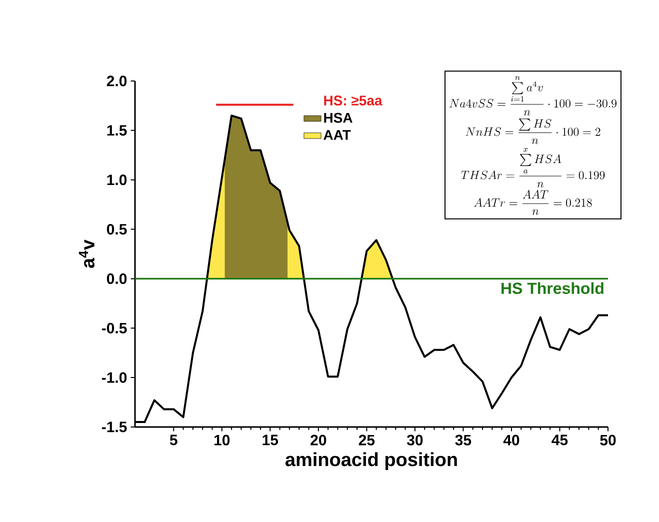 This screenshot has width=659, height=522. I want to click on x-tick-label: 10, so click(222, 440).